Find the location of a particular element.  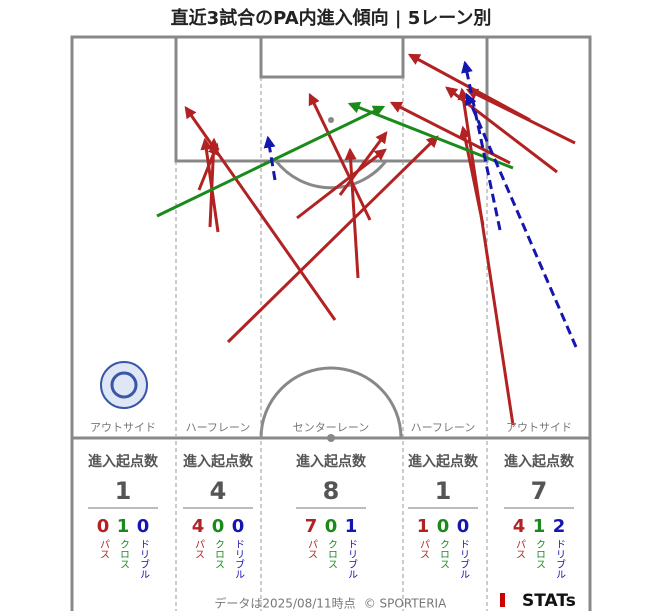

entry-total: 8 is located at coordinates (331, 491).